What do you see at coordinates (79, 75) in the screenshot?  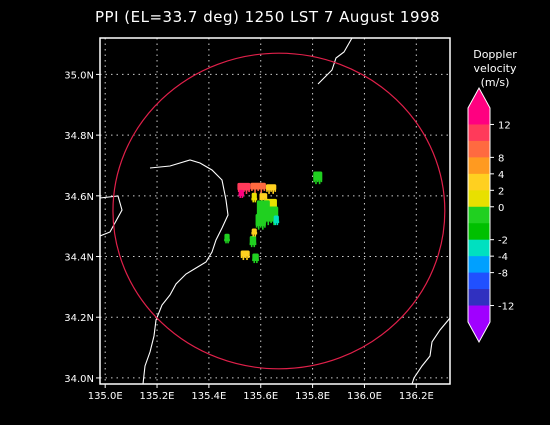 I see `y-tick-label: 35.0N` at bounding box center [79, 75].